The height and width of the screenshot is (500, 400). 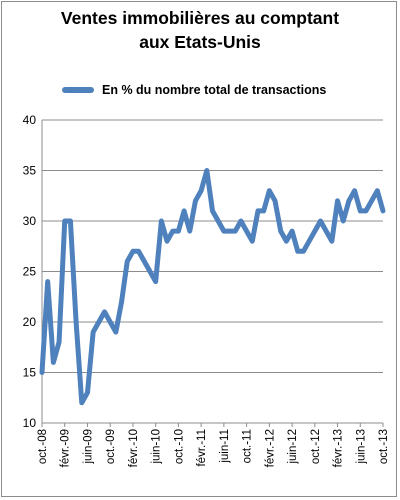 I want to click on legend-swatch, so click(x=78, y=90).